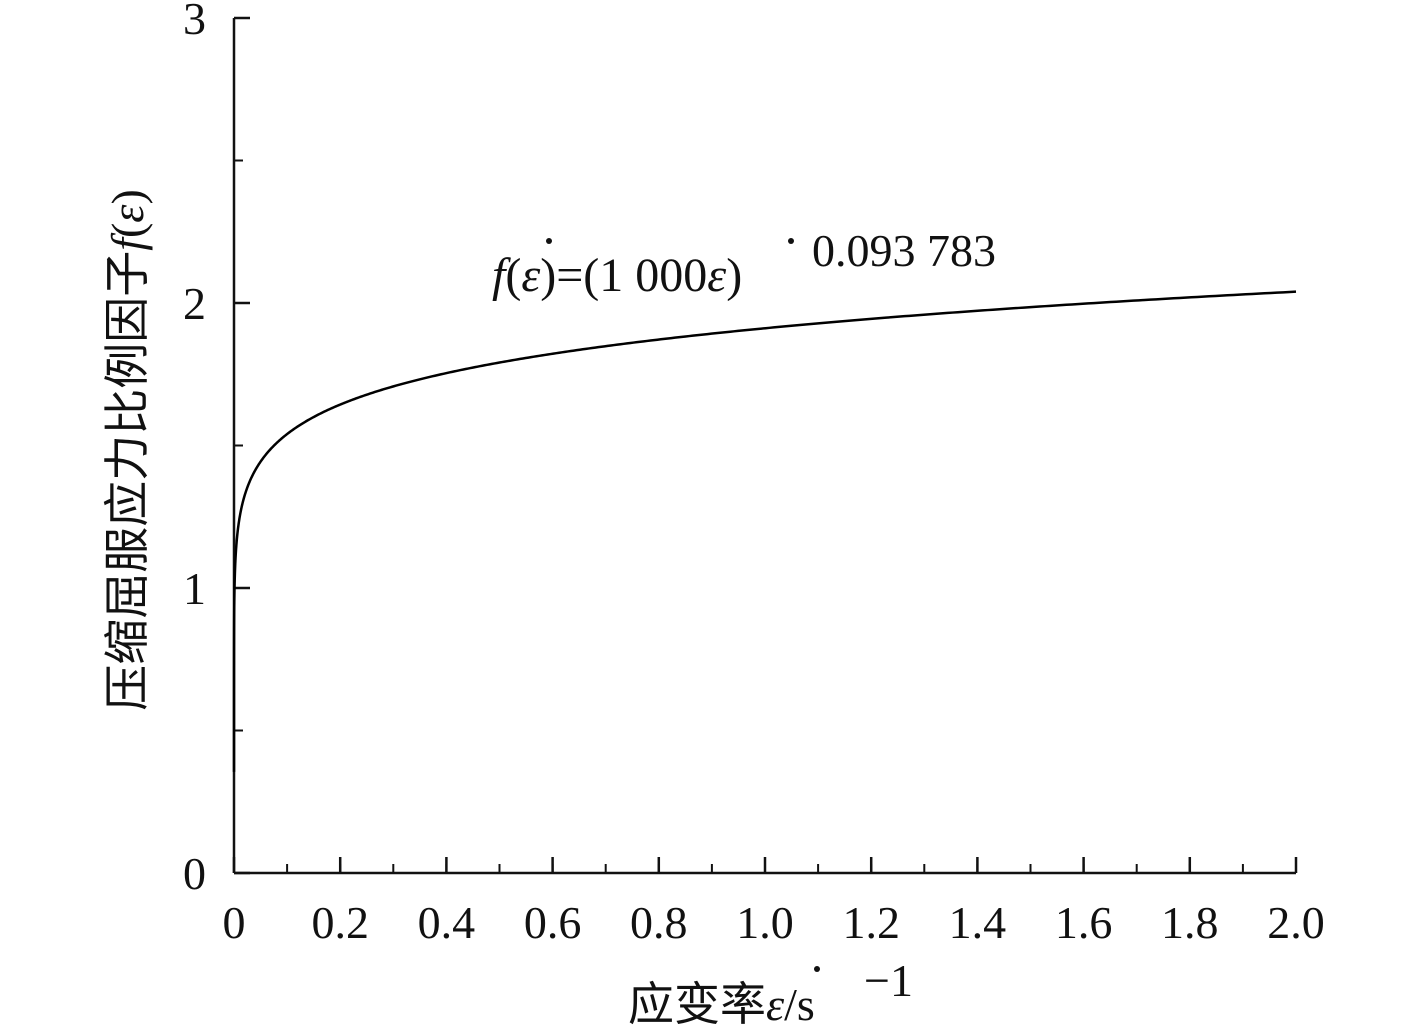 This screenshot has height=1026, width=1417. Describe the element at coordinates (817, 969) in the screenshot. I see `x-axis-label-dot` at that location.